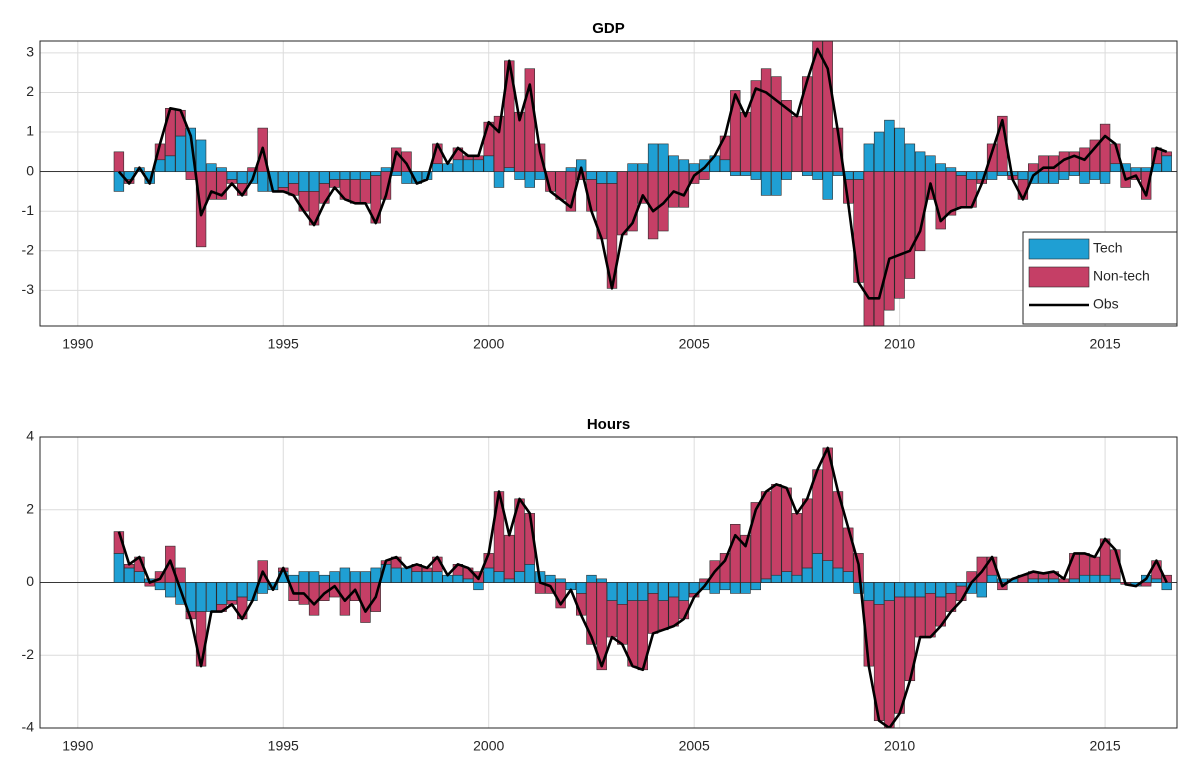  I want to click on x-tick-label: 2010, so click(899, 344).